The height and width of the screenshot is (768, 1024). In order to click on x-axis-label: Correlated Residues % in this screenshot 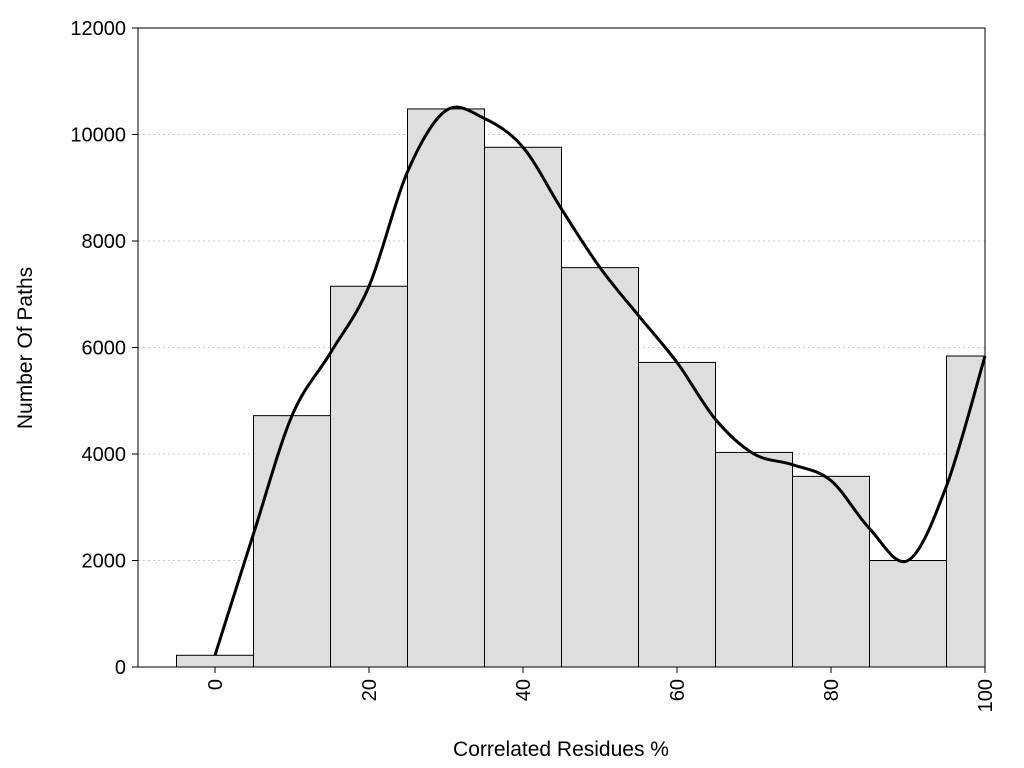, I will do `click(561, 749)`.